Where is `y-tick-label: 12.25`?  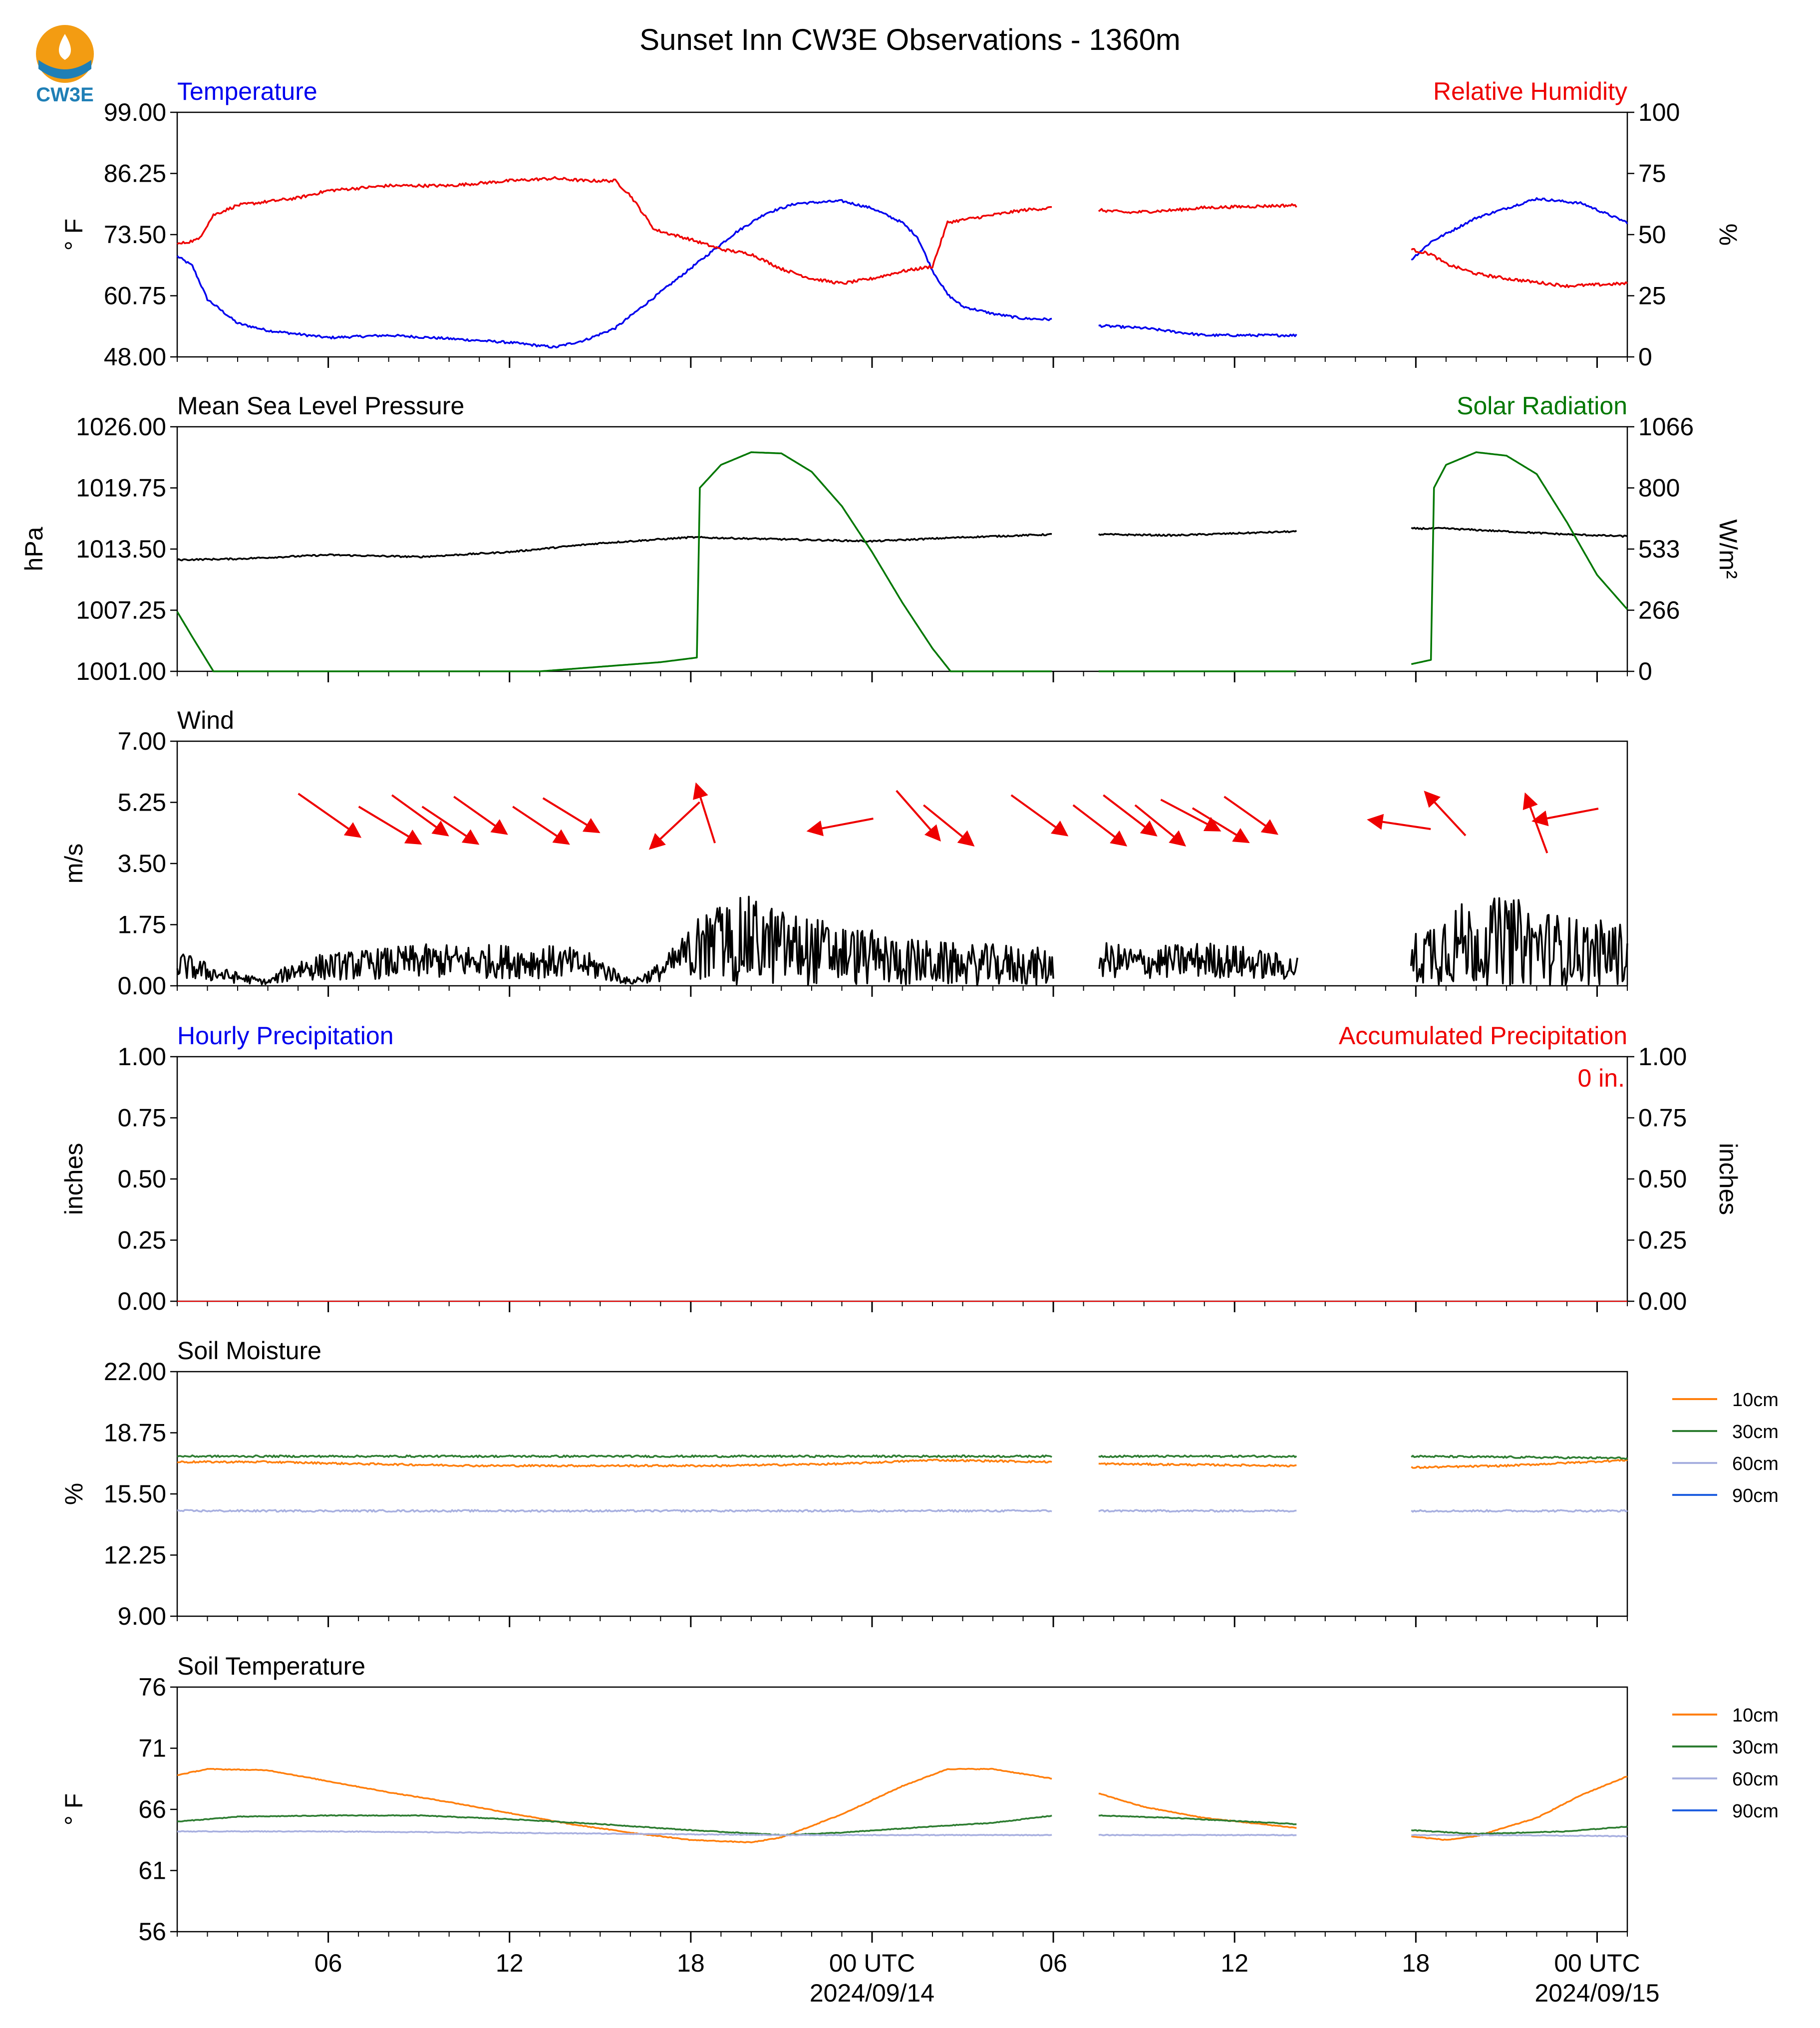
y-tick-label: 12.25 is located at coordinates (135, 1555).